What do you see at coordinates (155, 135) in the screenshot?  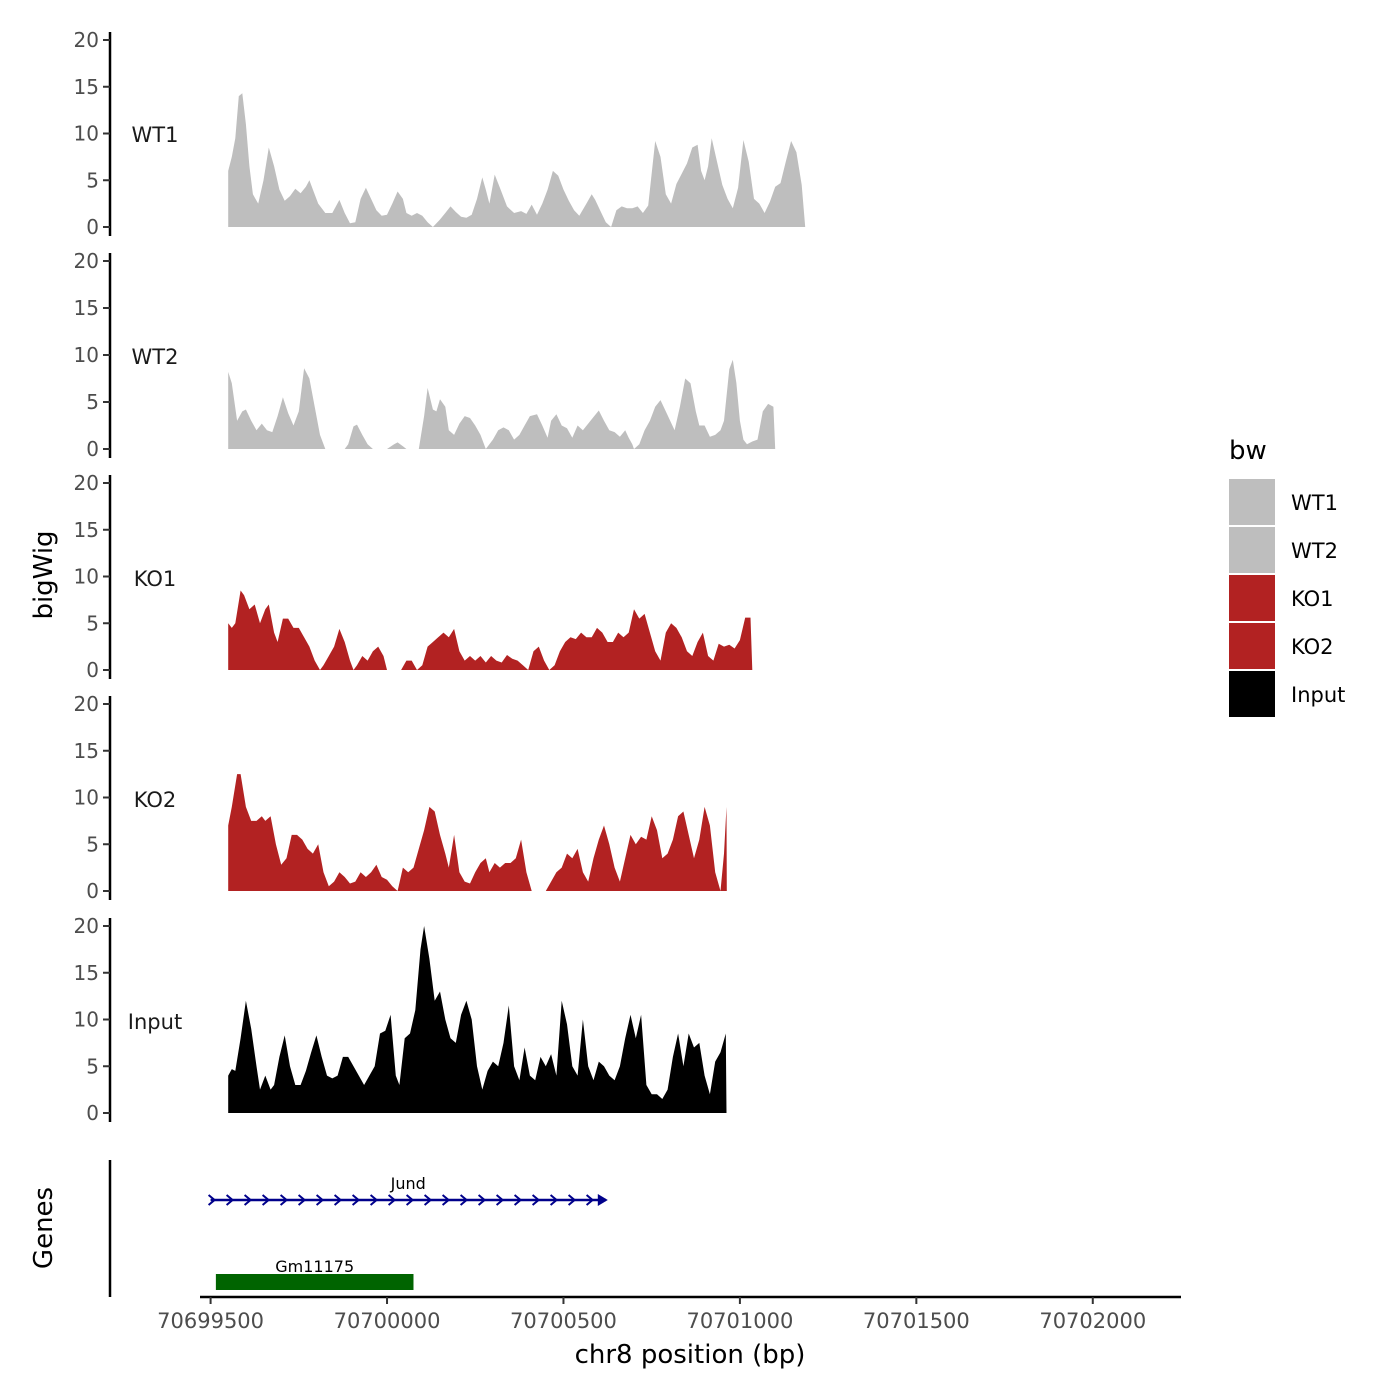 I see `track-label: WT1` at bounding box center [155, 135].